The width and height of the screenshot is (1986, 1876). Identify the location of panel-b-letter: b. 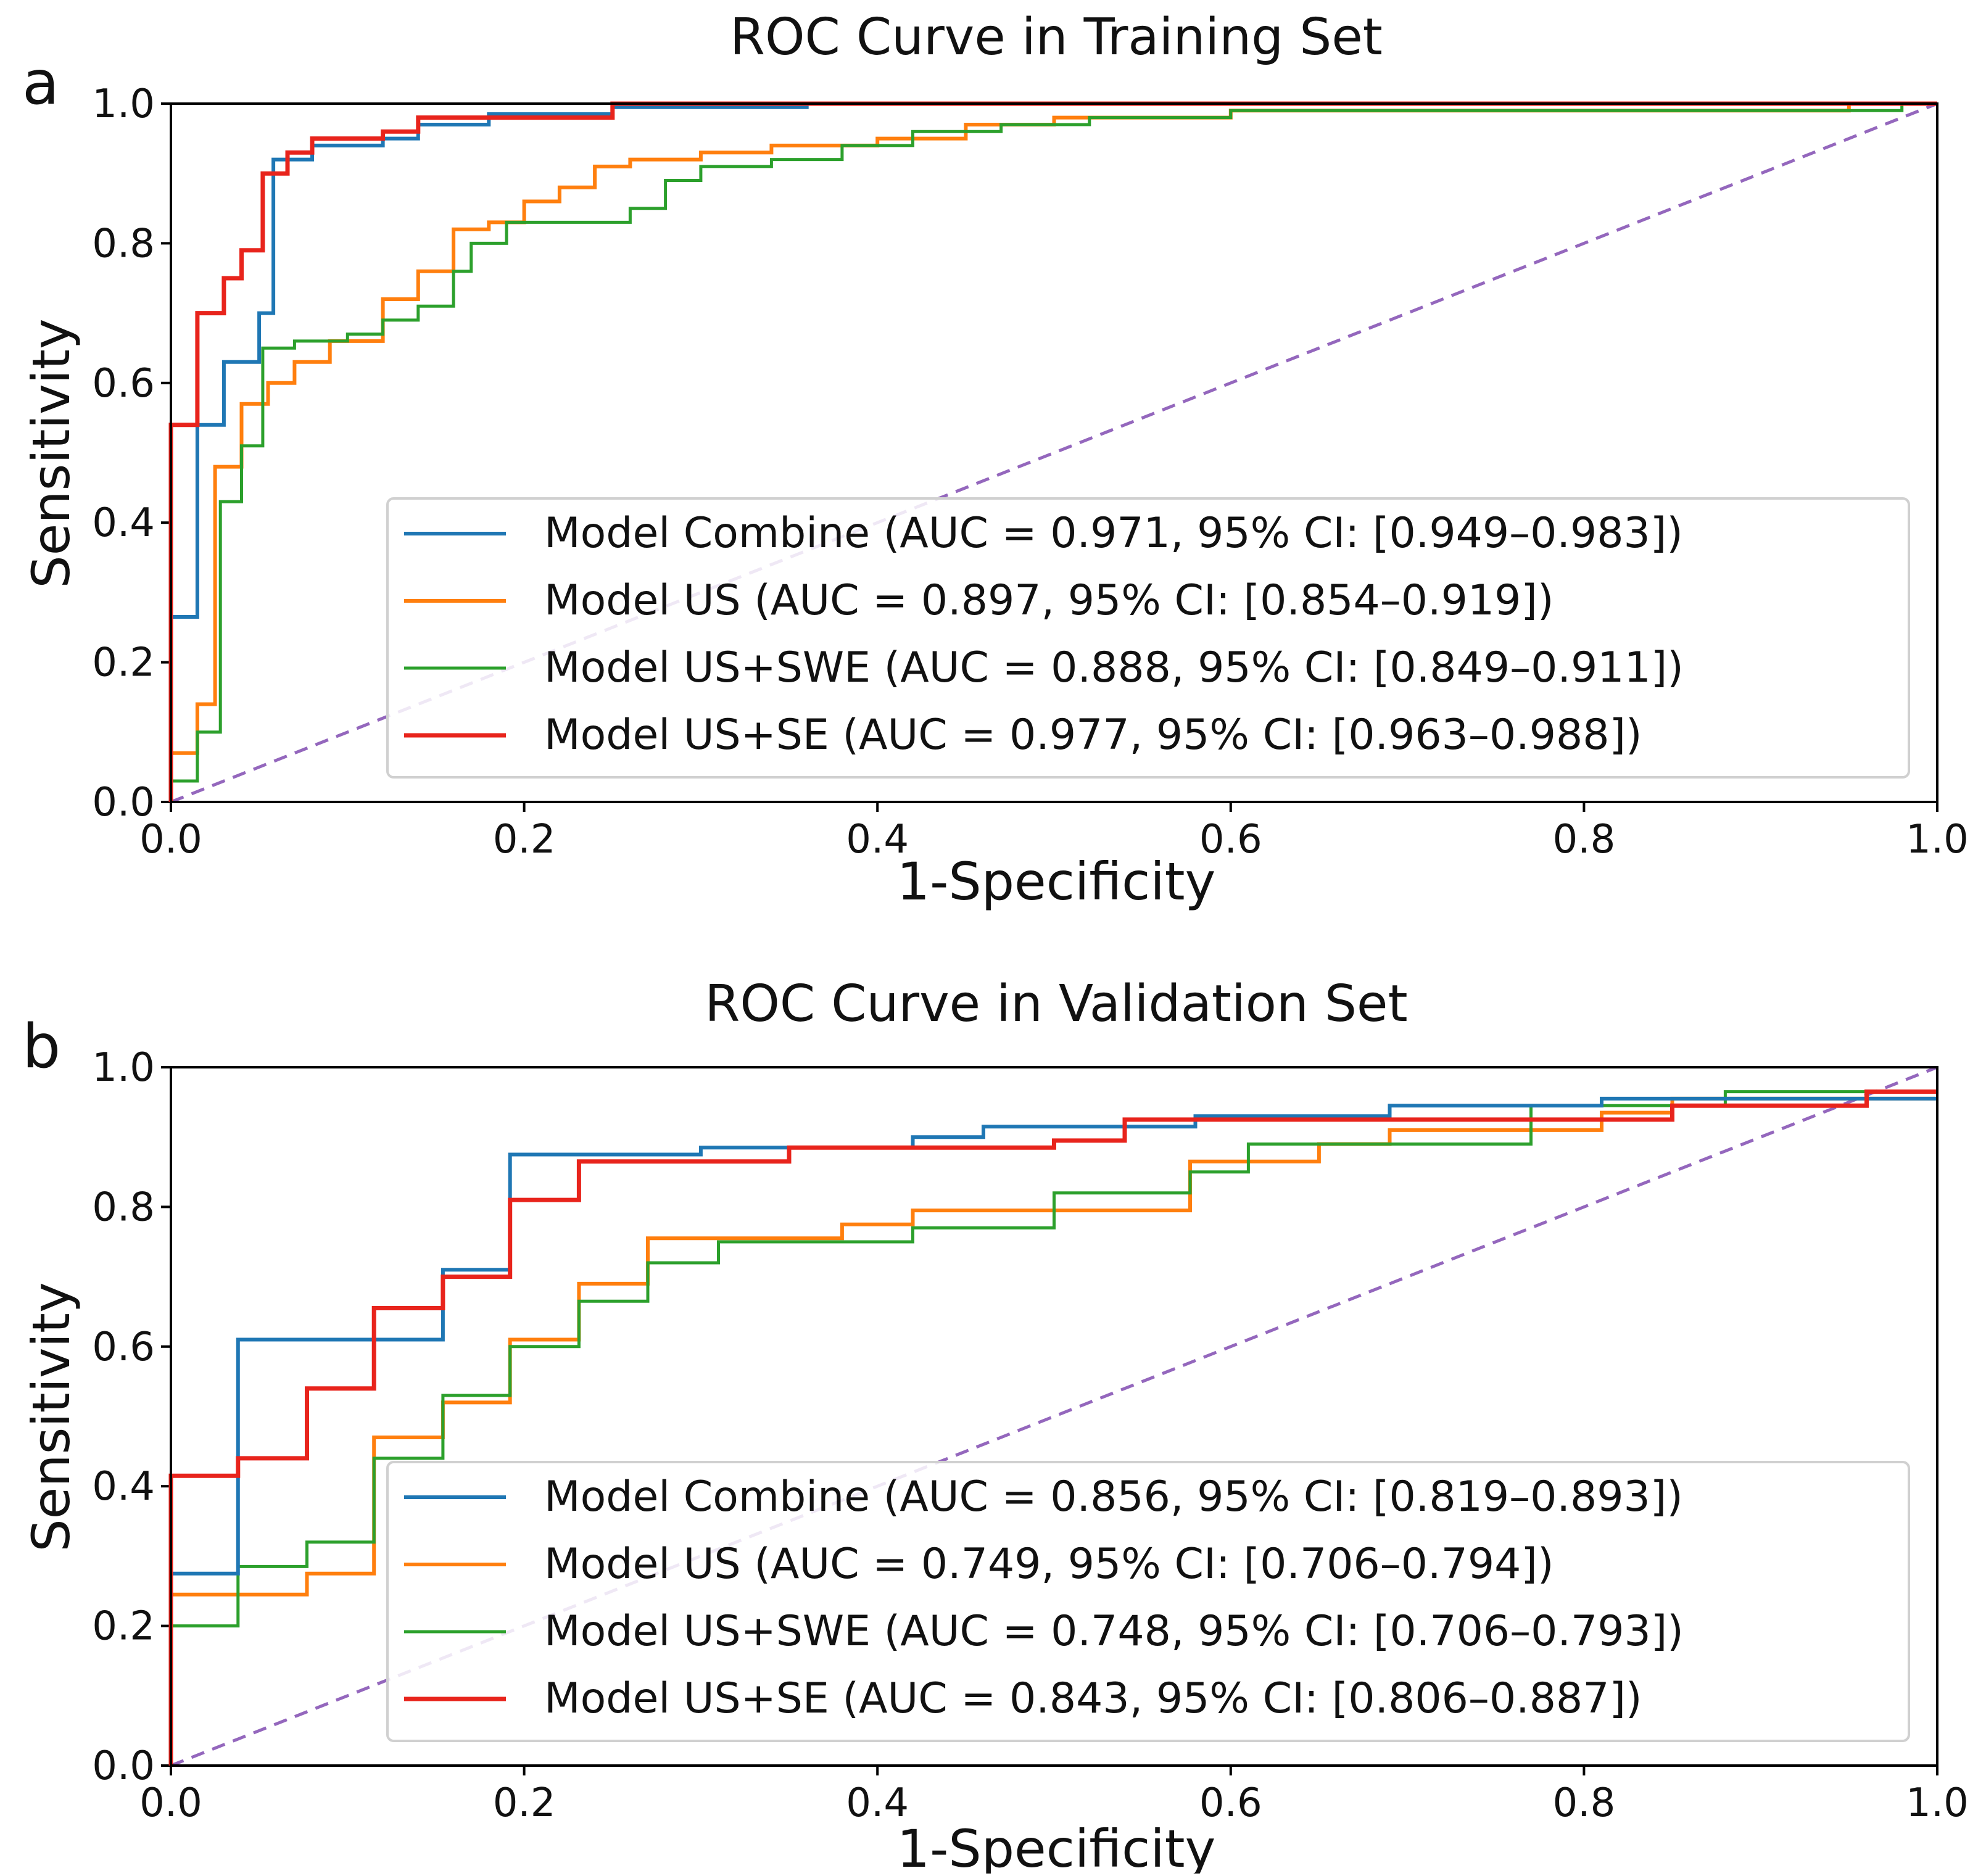
(41, 1047).